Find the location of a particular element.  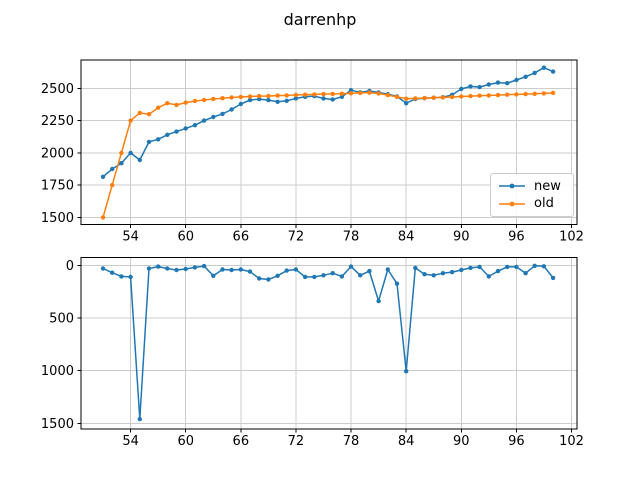

legend-item-old: old is located at coordinates (532, 204).